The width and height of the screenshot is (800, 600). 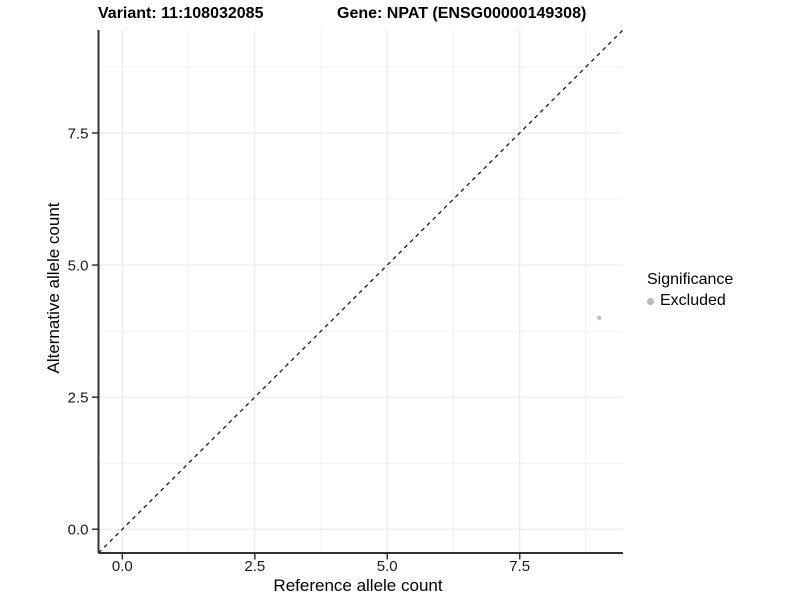 I want to click on legend-item-label: Excluded, so click(x=693, y=300).